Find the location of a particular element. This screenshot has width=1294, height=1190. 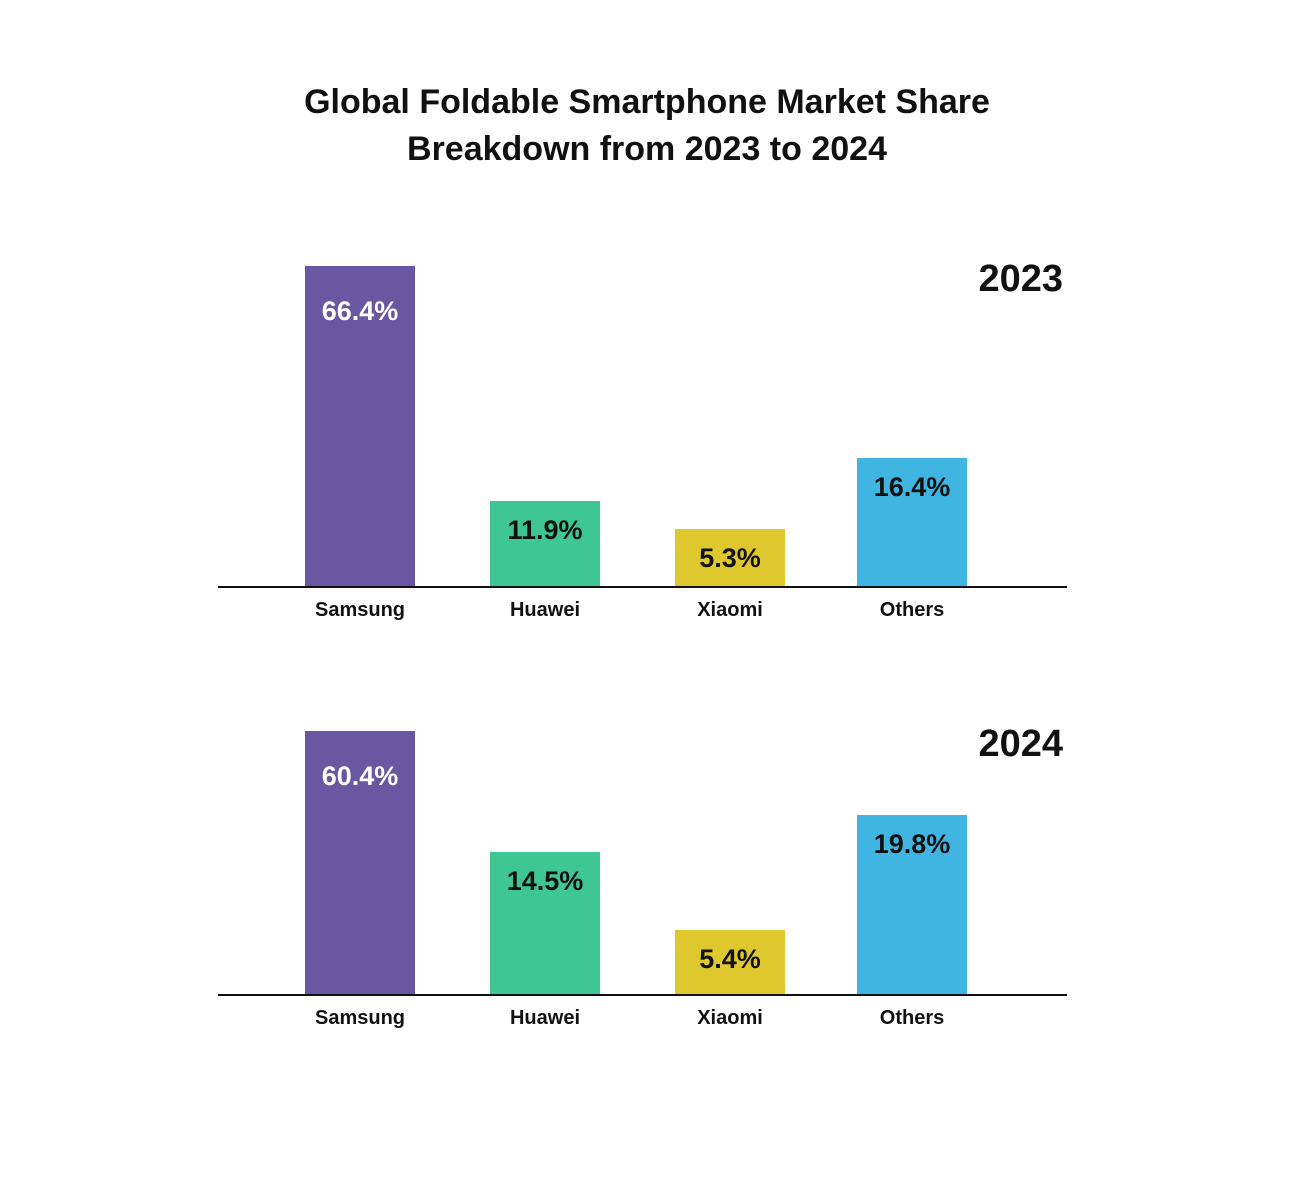

category-label-samsung-2023: Samsung is located at coordinates (360, 610).